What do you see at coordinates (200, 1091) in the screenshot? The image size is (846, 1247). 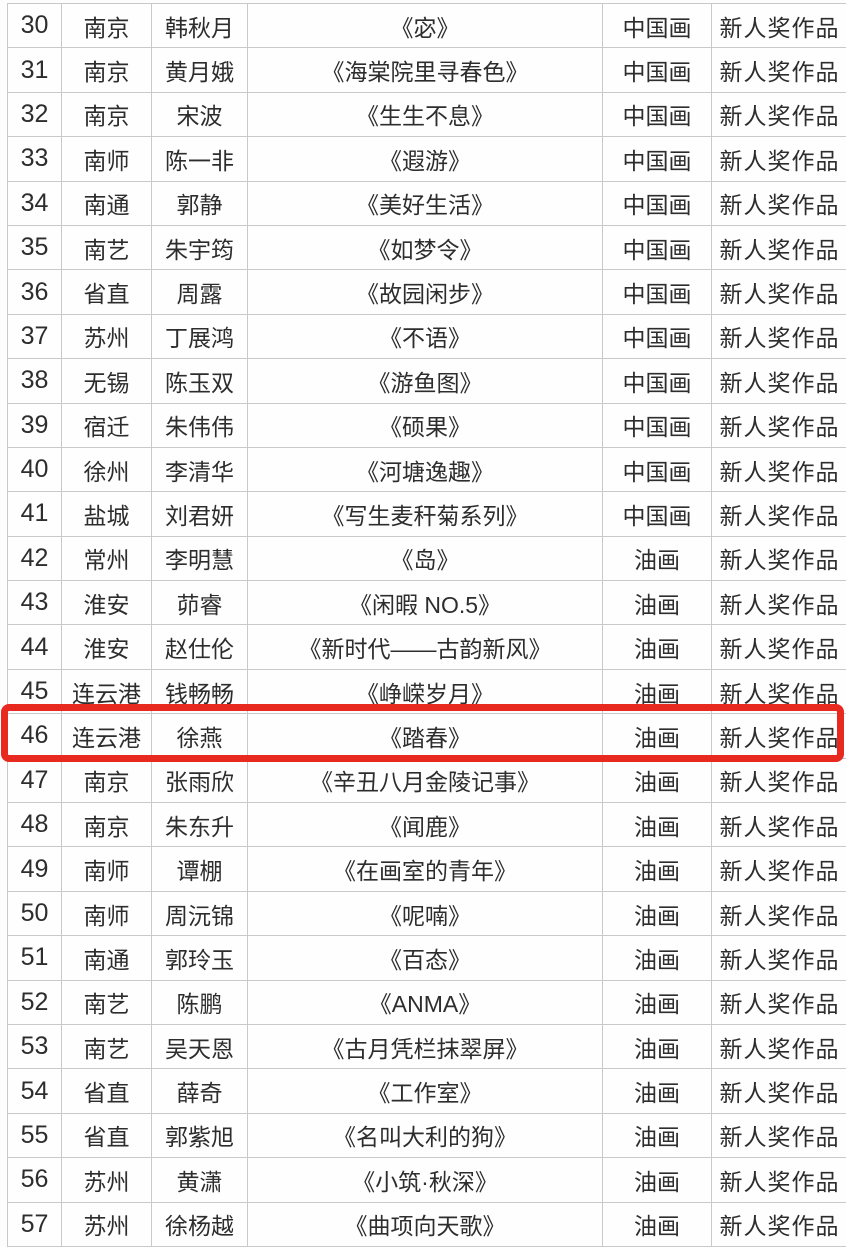 I see `cell-author: 薛奇` at bounding box center [200, 1091].